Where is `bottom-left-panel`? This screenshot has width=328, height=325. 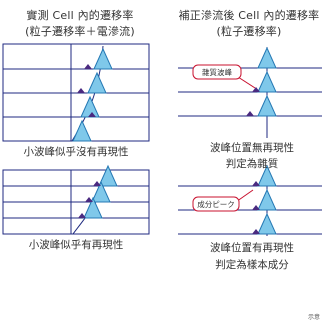 bottom-left-panel is located at coordinates (76, 200).